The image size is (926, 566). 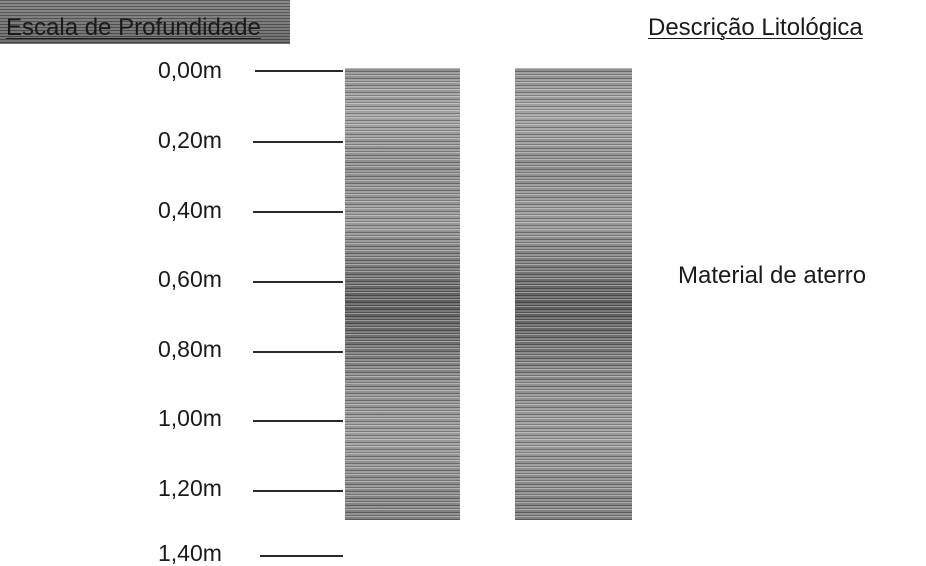 I want to click on depth-label-5: 1,00m, so click(x=190, y=418).